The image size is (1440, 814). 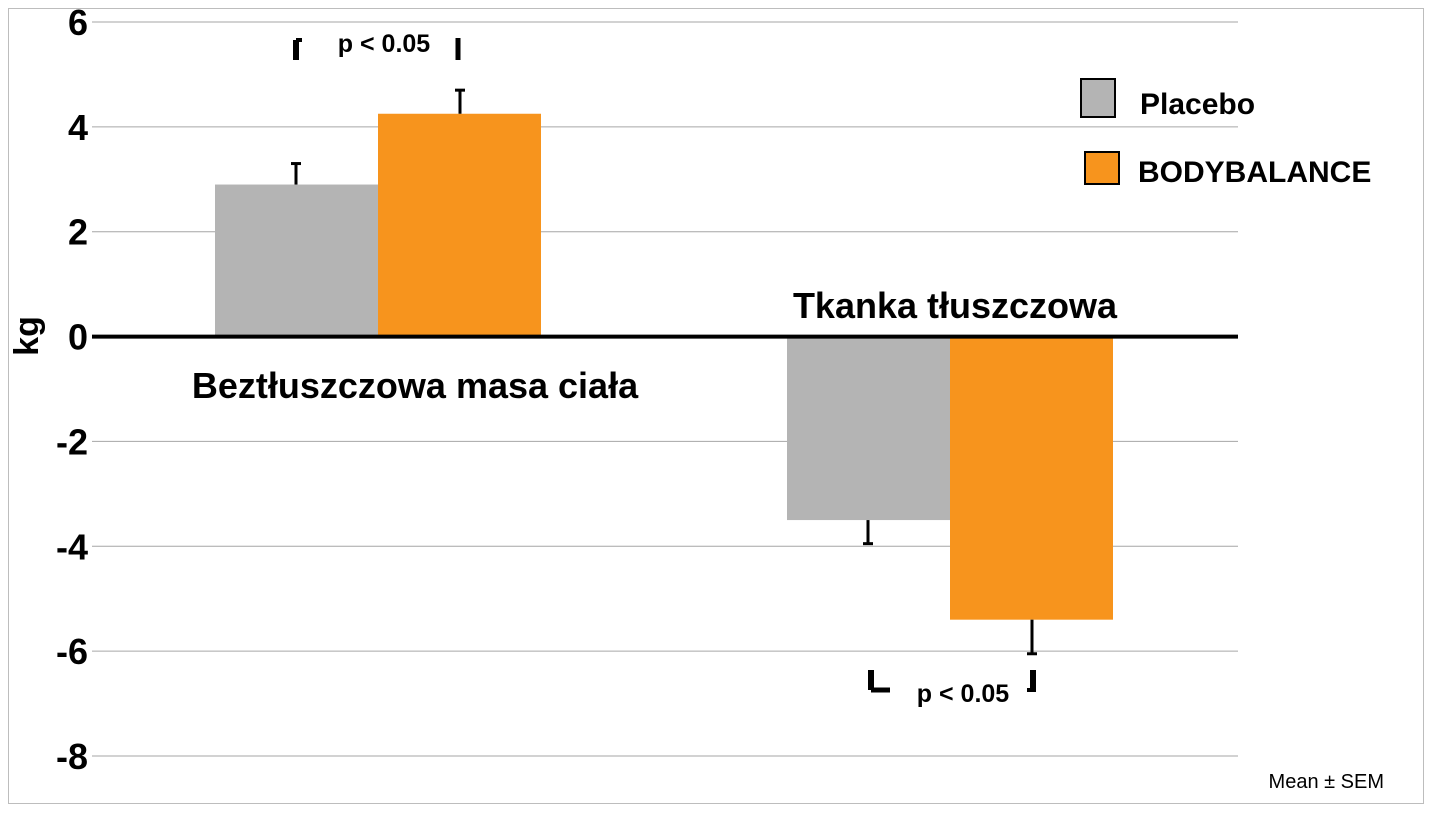 What do you see at coordinates (78, 127) in the screenshot?
I see `y-tick-label: 4` at bounding box center [78, 127].